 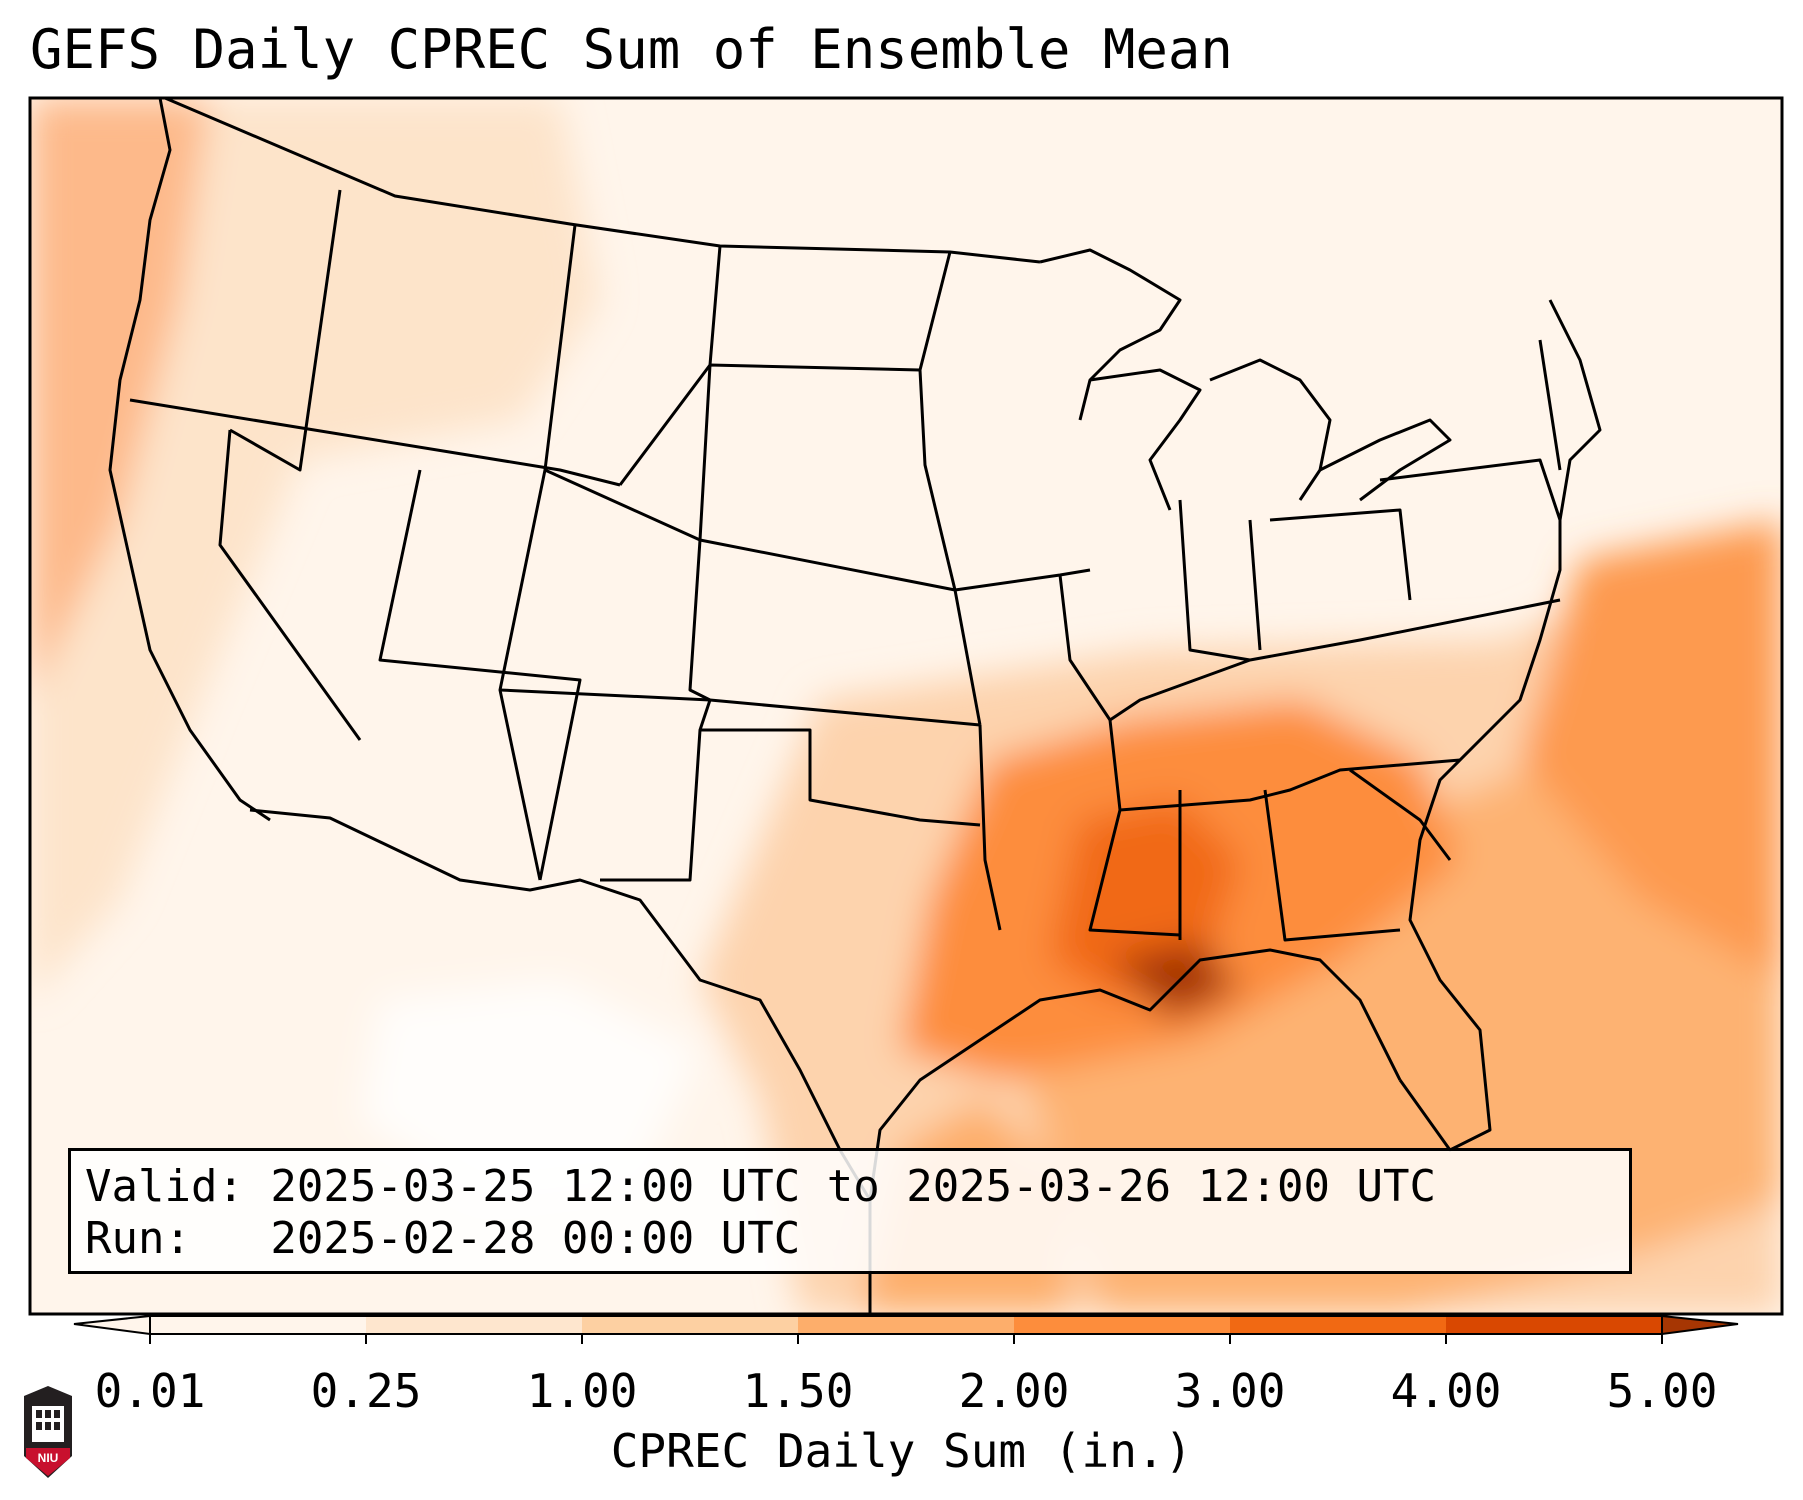 I want to click on colorbar-tick-label: 4.00, so click(x=1446, y=1391).